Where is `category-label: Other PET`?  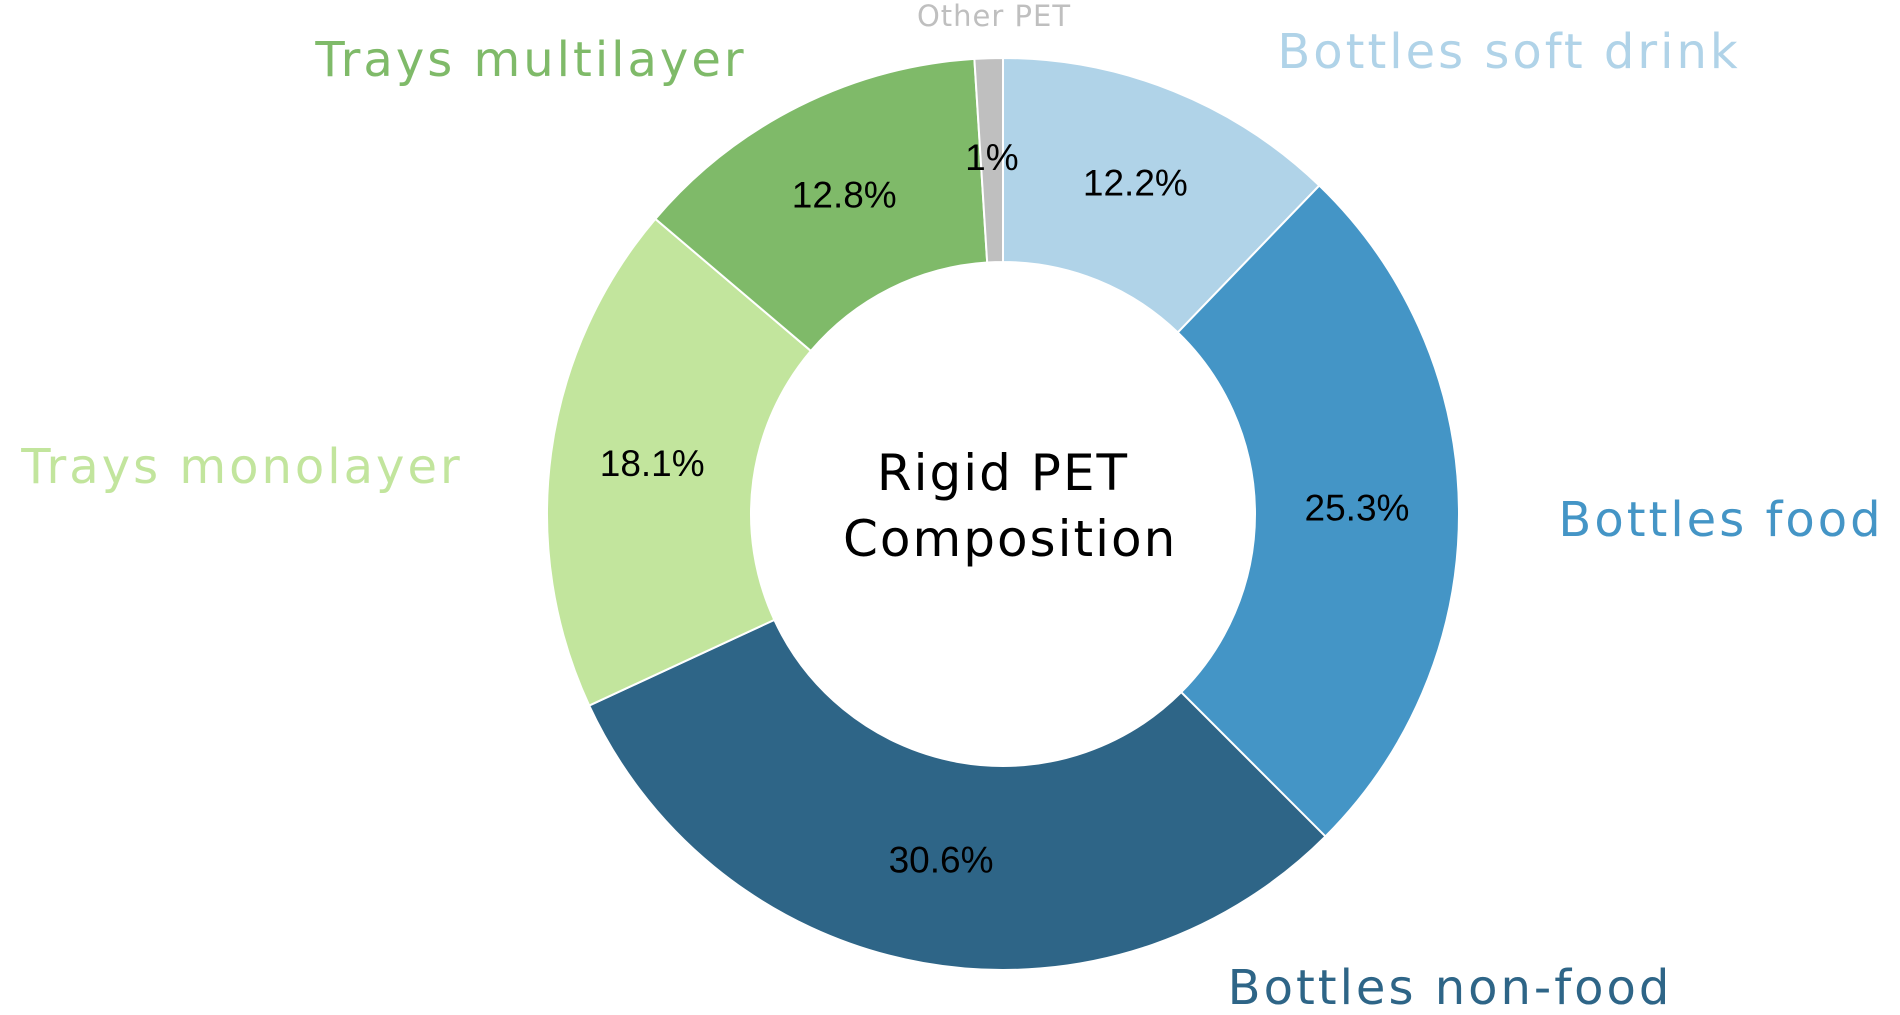
category-label: Other PET is located at coordinates (994, 16).